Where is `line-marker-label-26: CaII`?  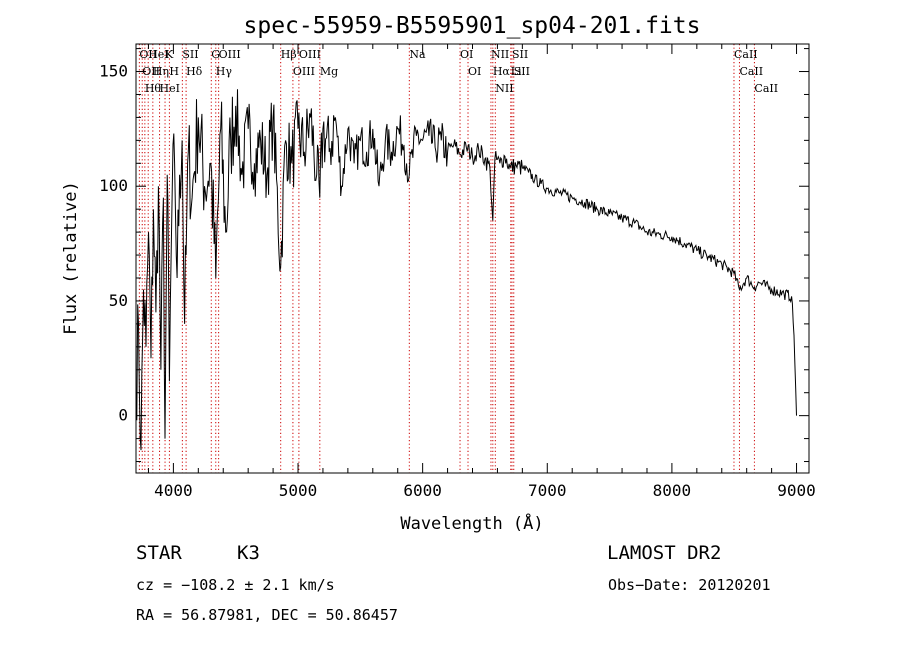 line-marker-label-26: CaII is located at coordinates (746, 54).